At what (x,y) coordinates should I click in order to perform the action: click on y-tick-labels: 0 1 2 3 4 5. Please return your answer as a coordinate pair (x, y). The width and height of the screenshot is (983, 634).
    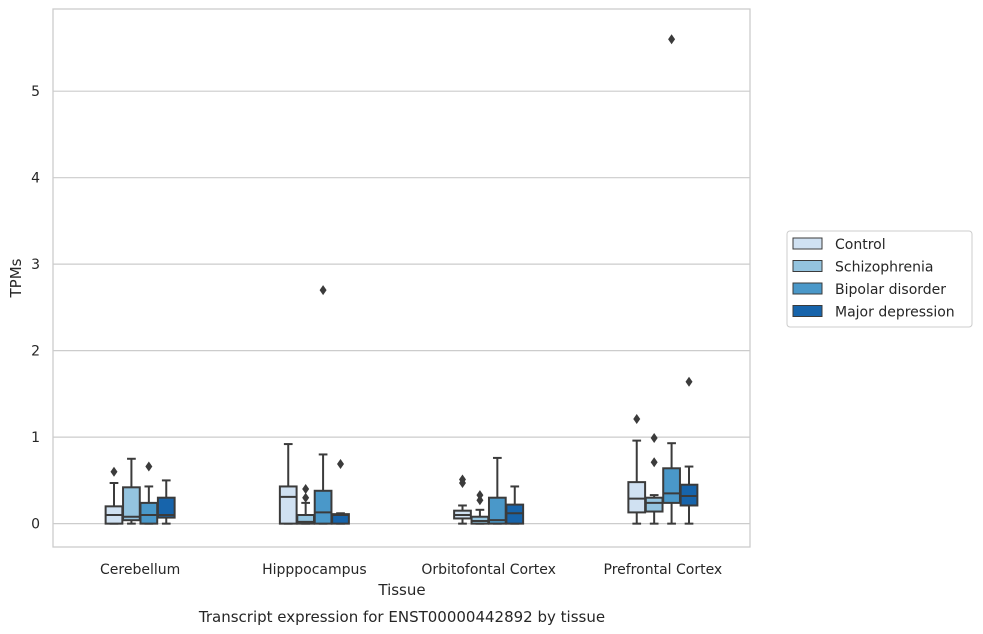
    Looking at the image, I should click on (35, 308).